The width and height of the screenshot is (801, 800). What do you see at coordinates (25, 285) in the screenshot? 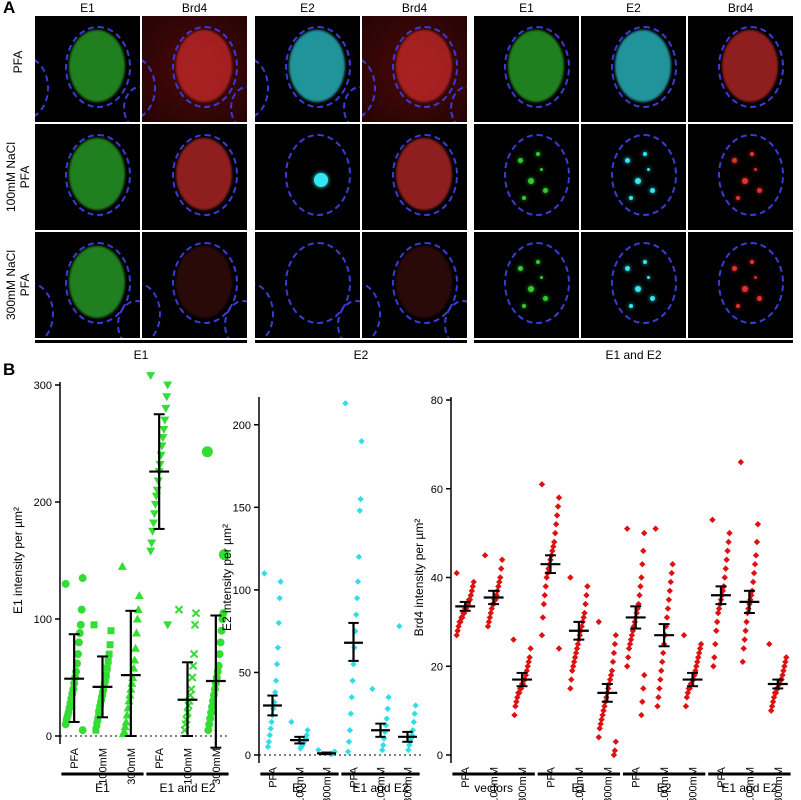
I see `row-label-line: PFA` at bounding box center [25, 285].